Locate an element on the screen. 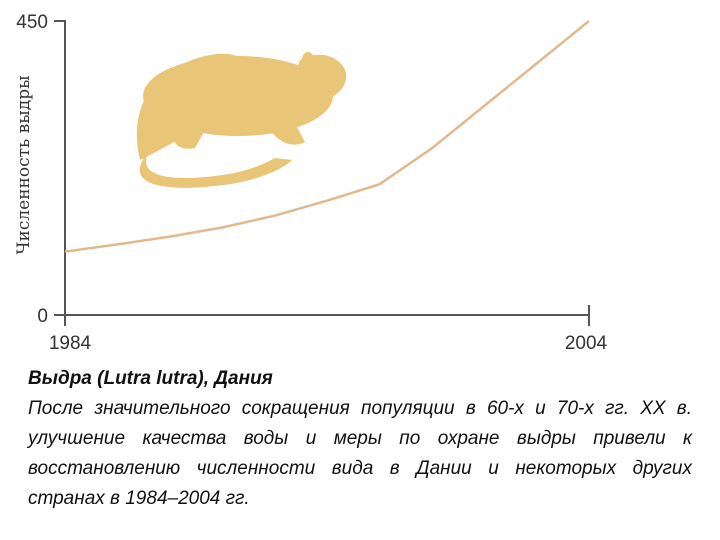  otter-icon is located at coordinates (241, 120).